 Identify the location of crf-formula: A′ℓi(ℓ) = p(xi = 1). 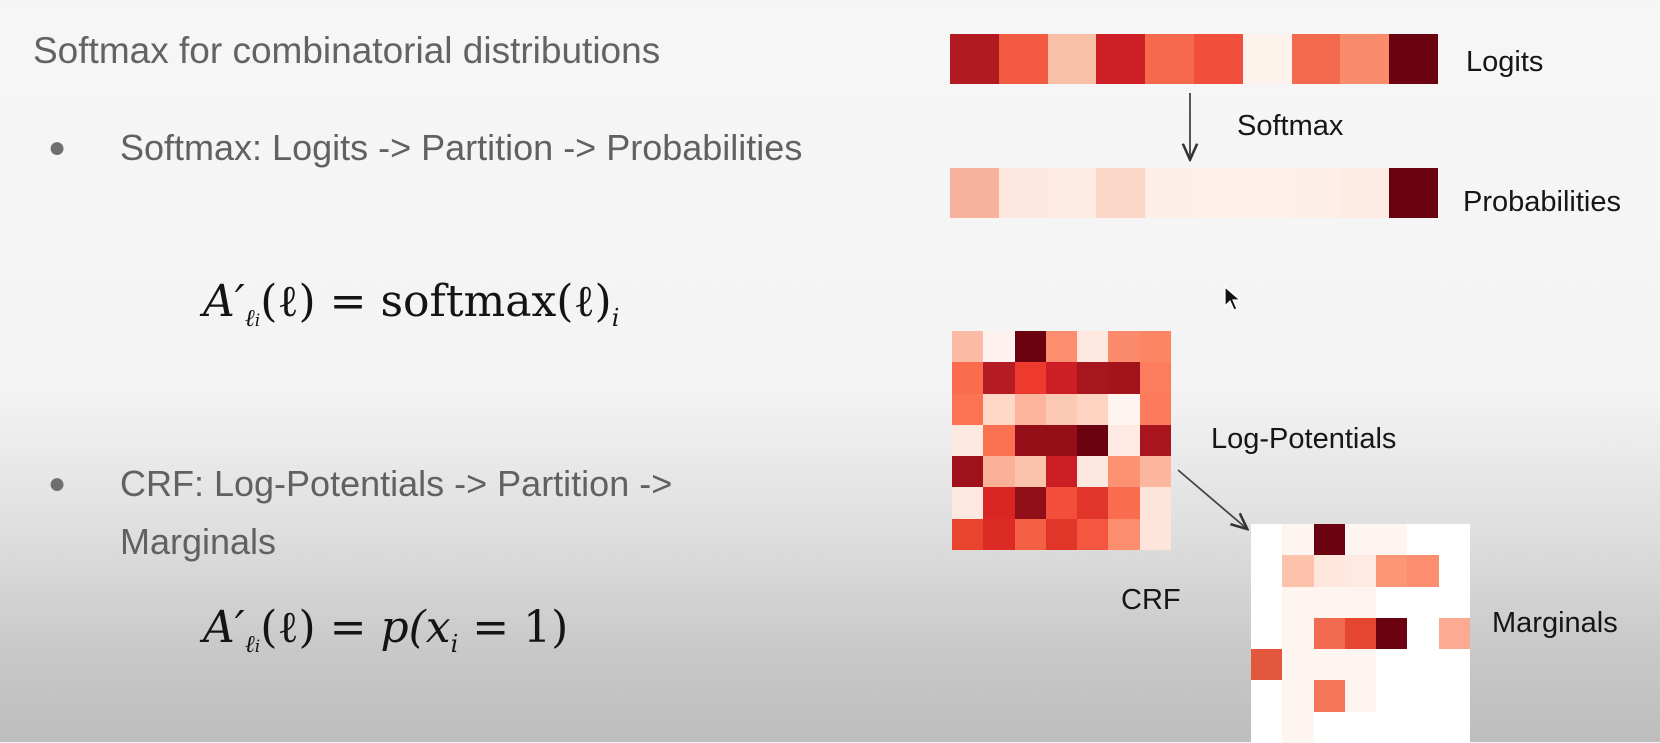
(385, 630).